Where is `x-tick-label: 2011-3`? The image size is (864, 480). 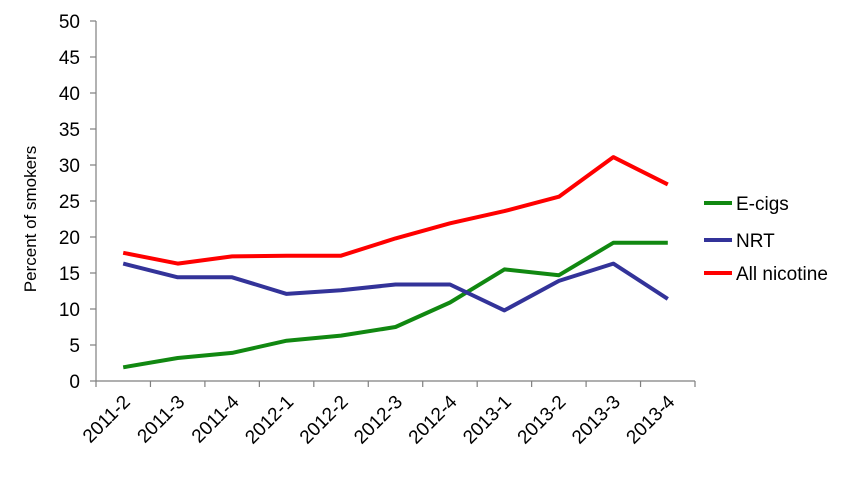 x-tick-label: 2011-3 is located at coordinates (162, 420).